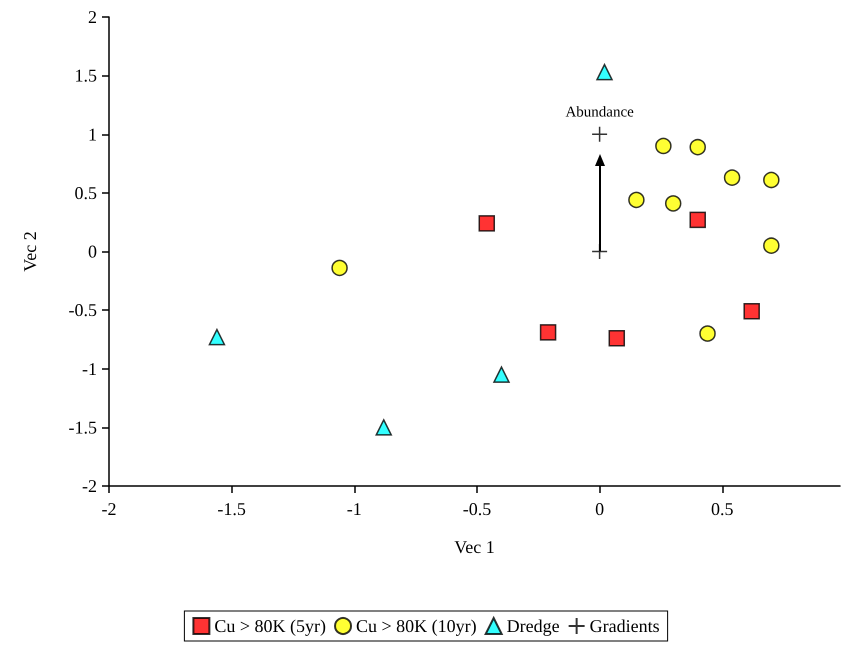 The height and width of the screenshot is (657, 852). What do you see at coordinates (354, 509) in the screenshot?
I see `x-tick-label: -1` at bounding box center [354, 509].